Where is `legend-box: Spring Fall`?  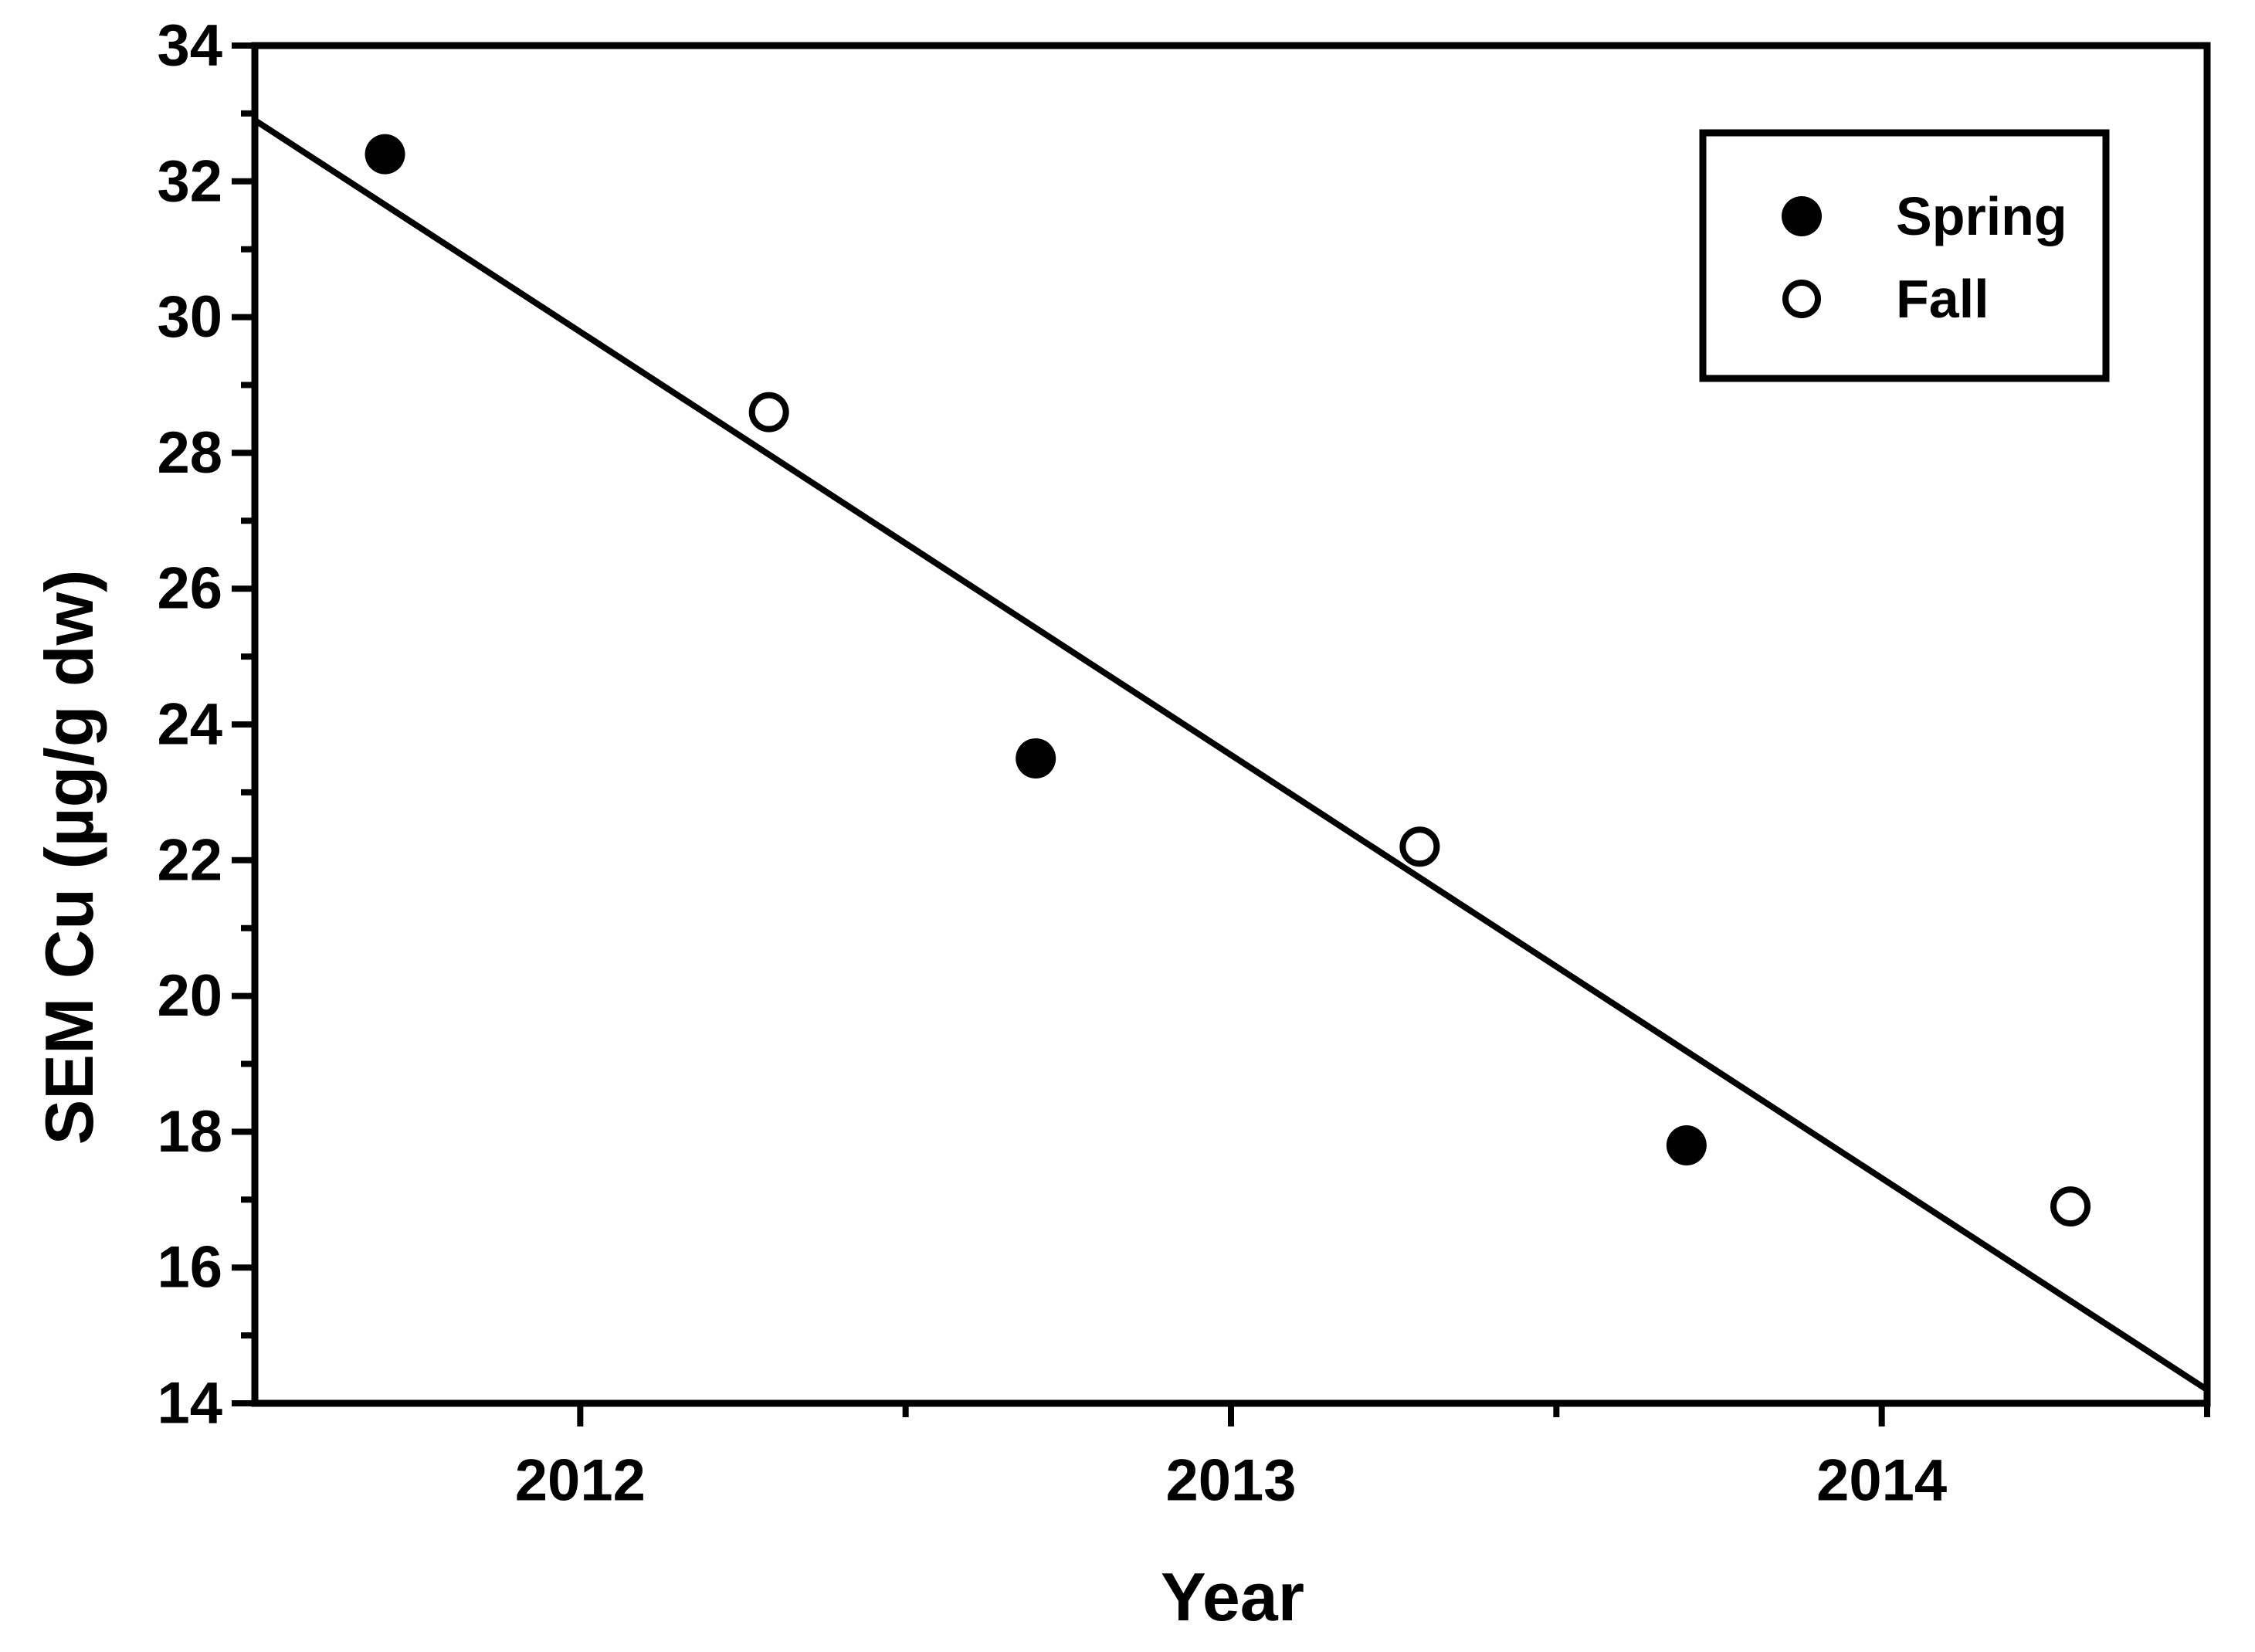
legend-box: Spring Fall is located at coordinates (1904, 256).